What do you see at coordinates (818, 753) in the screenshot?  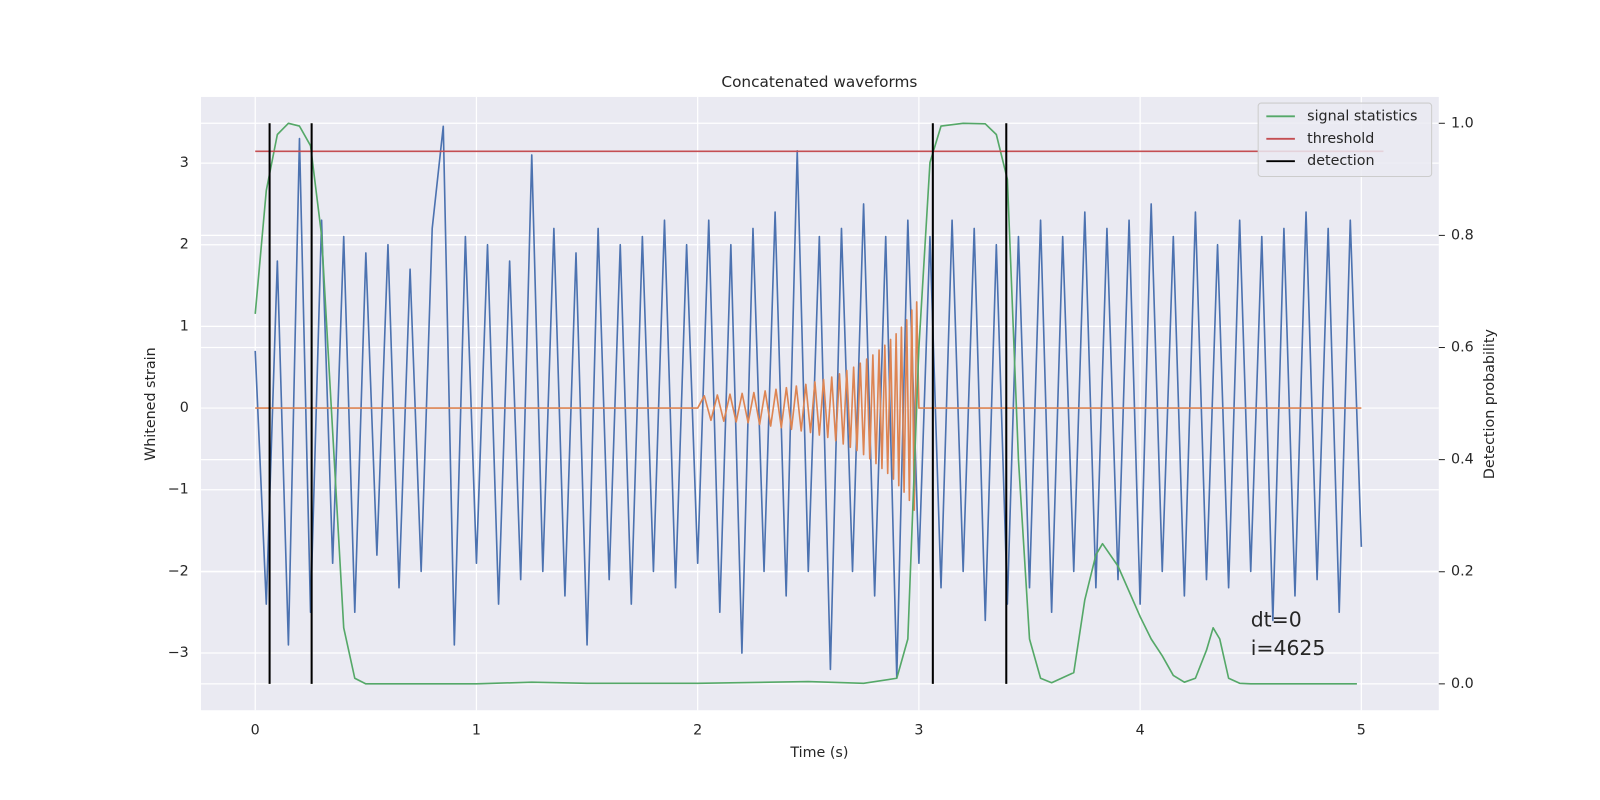 I see `x-axis-label: Time (s)` at bounding box center [818, 753].